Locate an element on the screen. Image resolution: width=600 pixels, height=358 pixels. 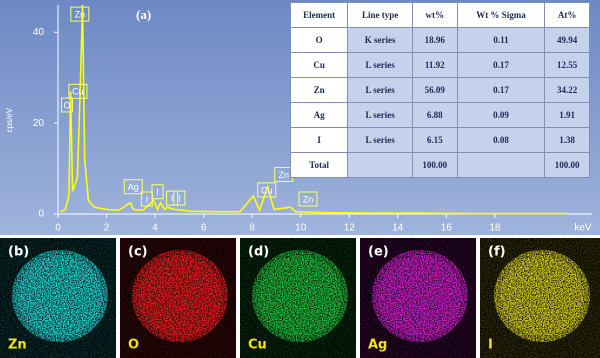
column-header: At% is located at coordinates (567, 15).